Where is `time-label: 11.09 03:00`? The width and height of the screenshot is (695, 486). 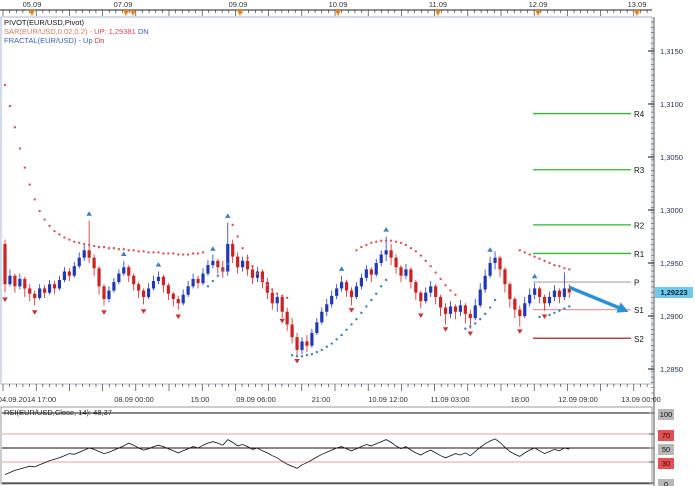
time-label: 11.09 03:00 is located at coordinates (450, 399).